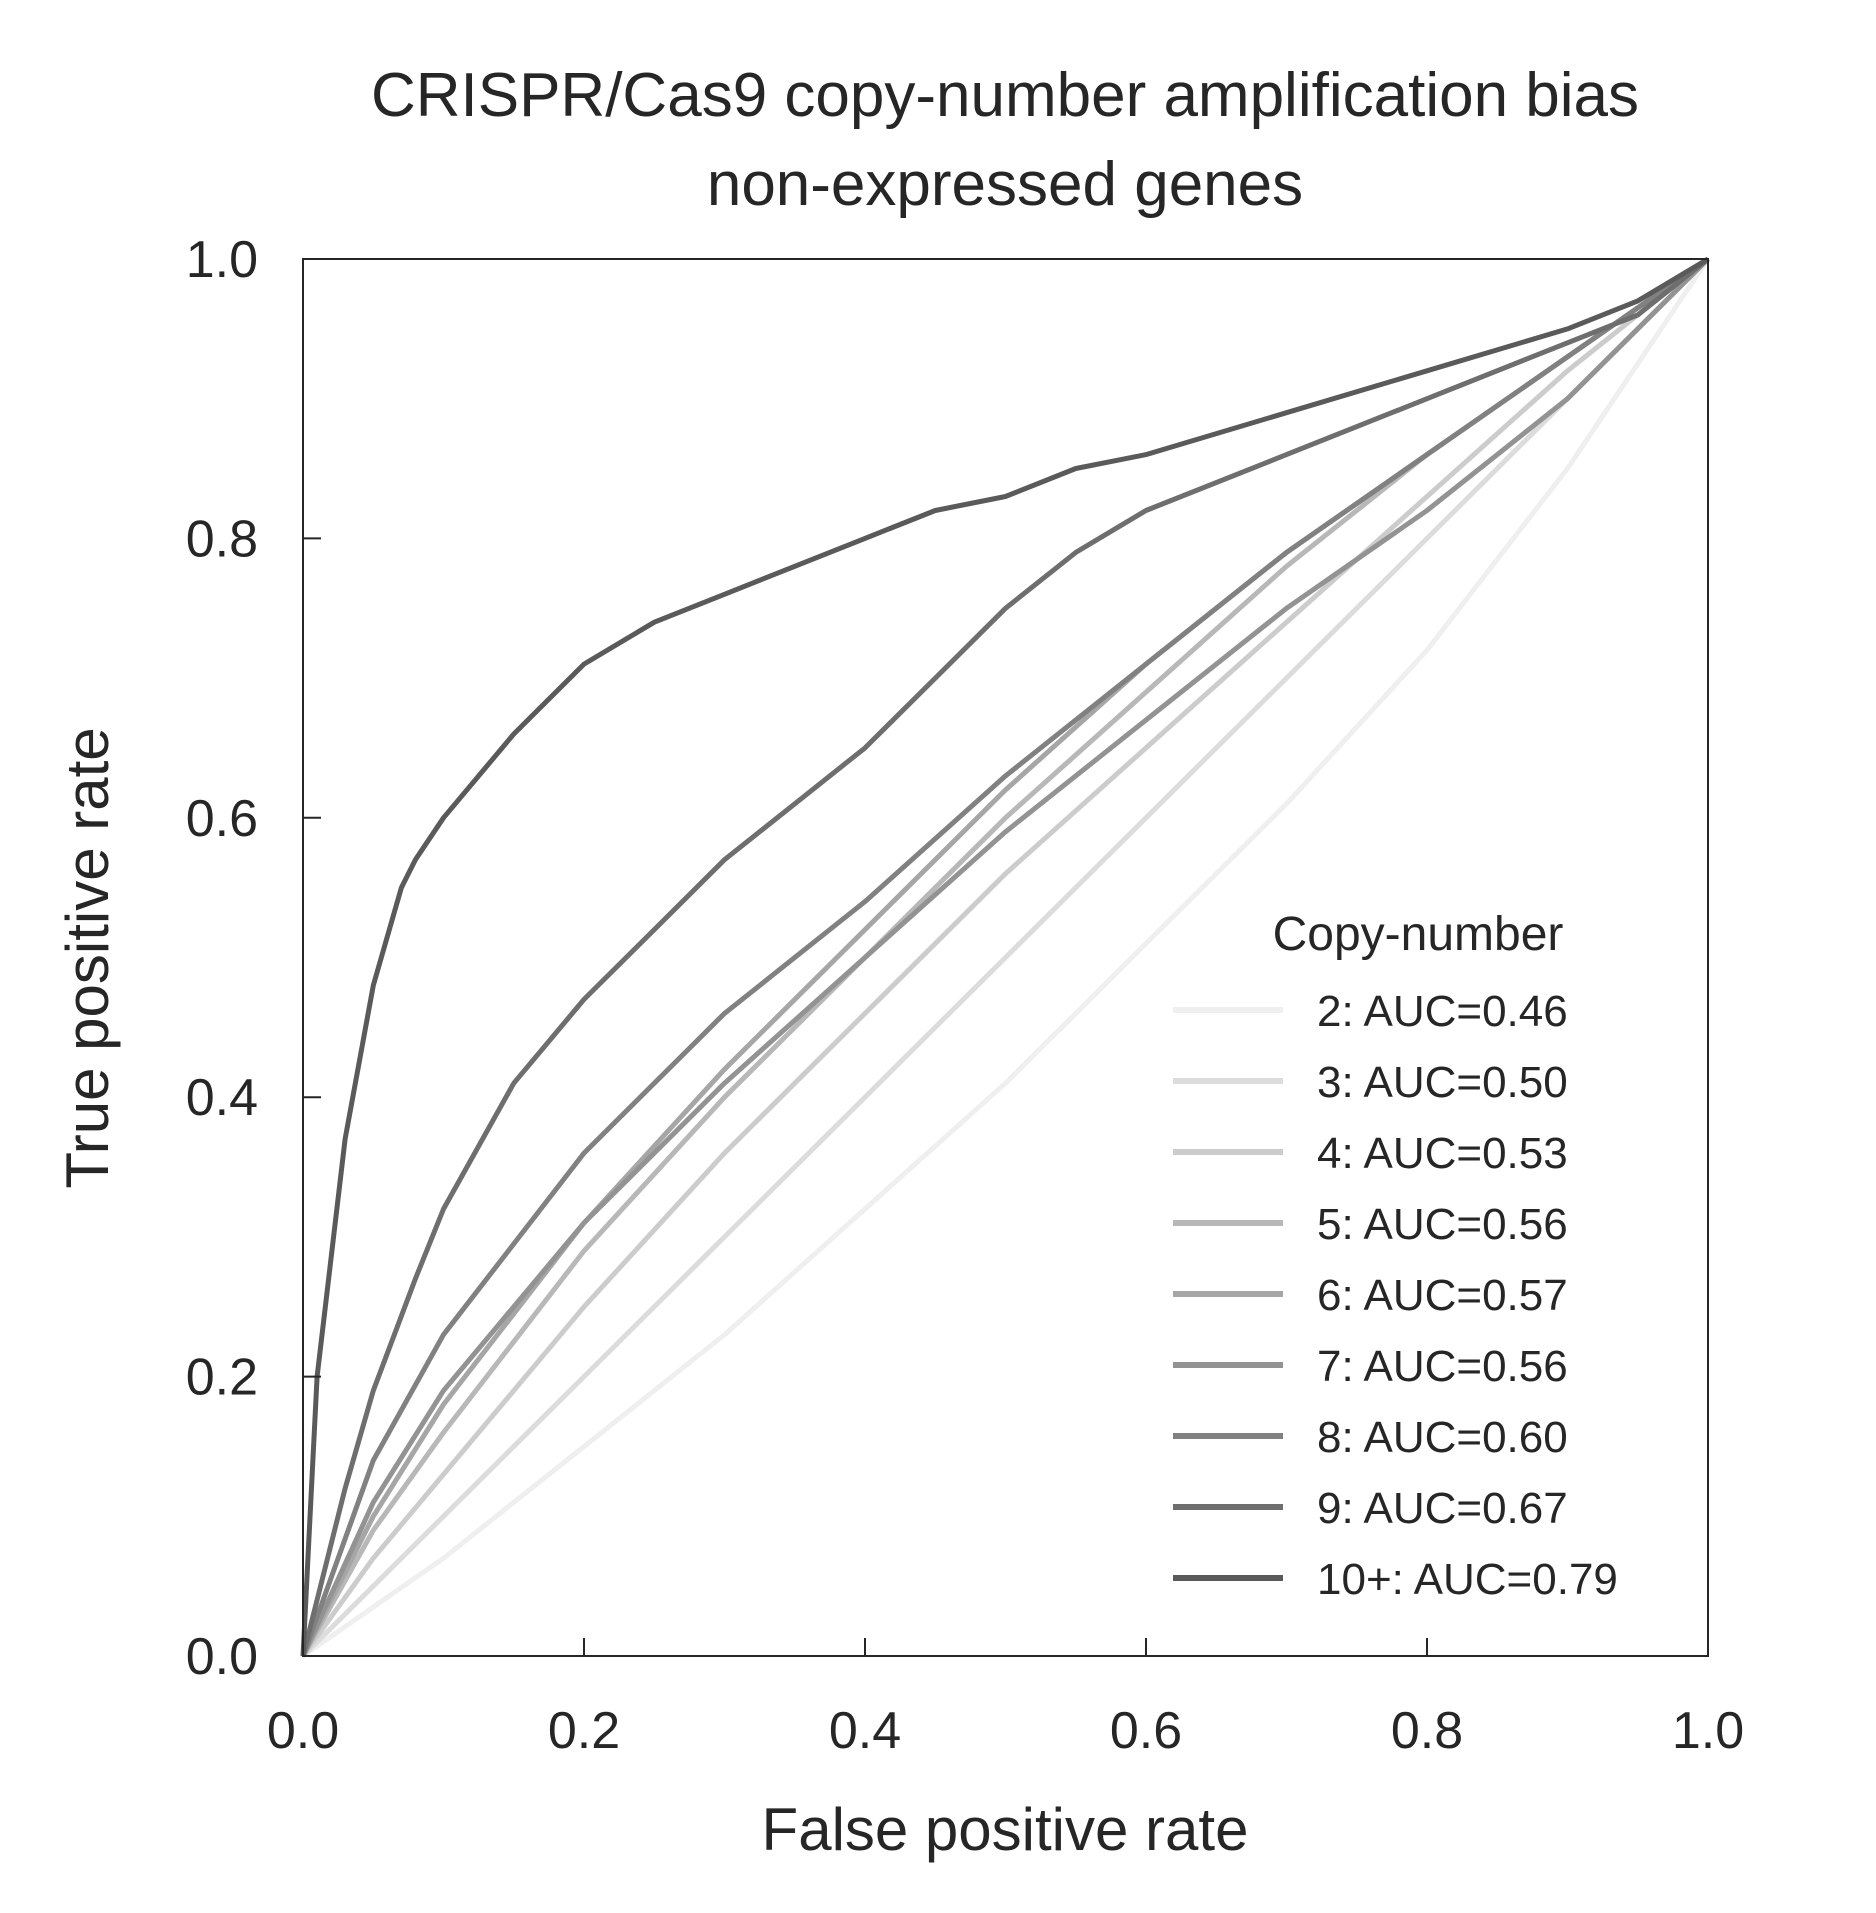 The image size is (1876, 1913). I want to click on legend-title: Copy-number, so click(1418, 934).